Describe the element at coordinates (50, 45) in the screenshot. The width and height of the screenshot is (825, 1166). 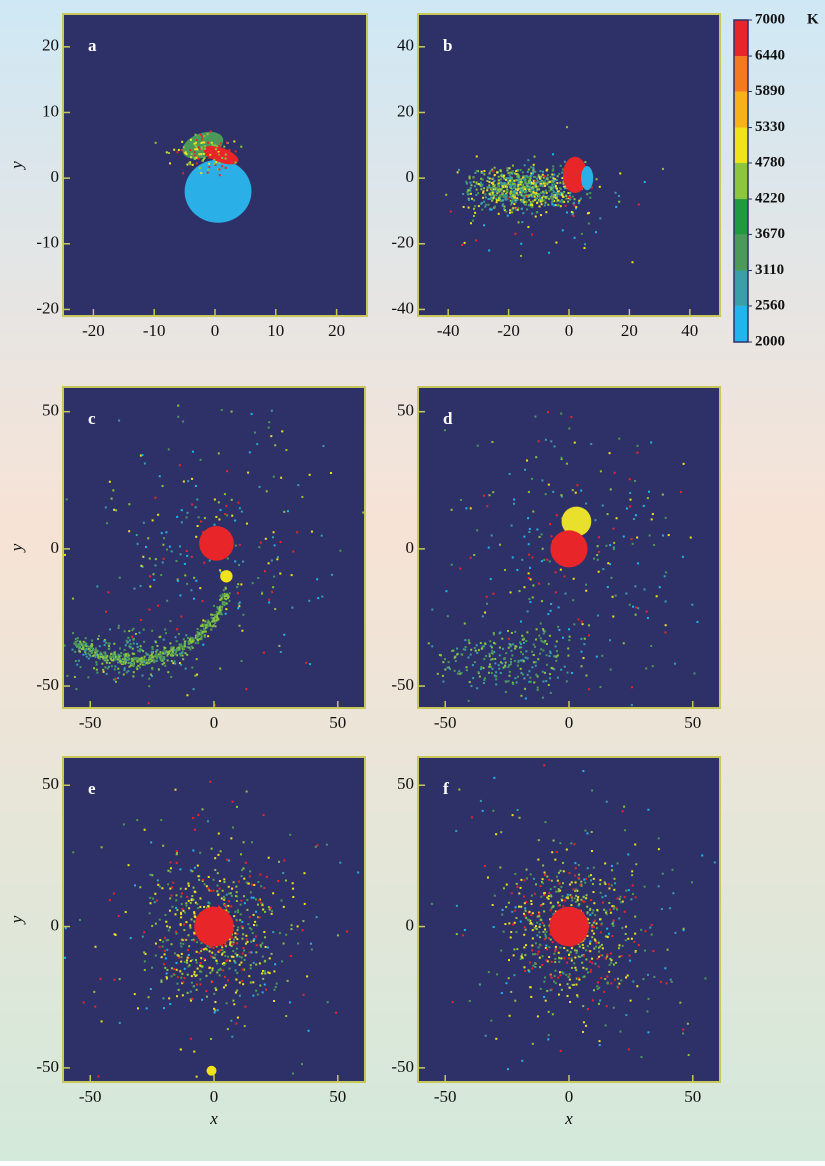
I see `y-tick-label: 20` at that location.